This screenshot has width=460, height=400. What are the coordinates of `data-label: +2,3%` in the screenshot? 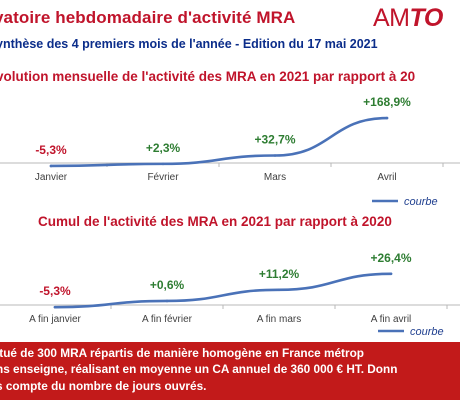 It's located at (163, 148).